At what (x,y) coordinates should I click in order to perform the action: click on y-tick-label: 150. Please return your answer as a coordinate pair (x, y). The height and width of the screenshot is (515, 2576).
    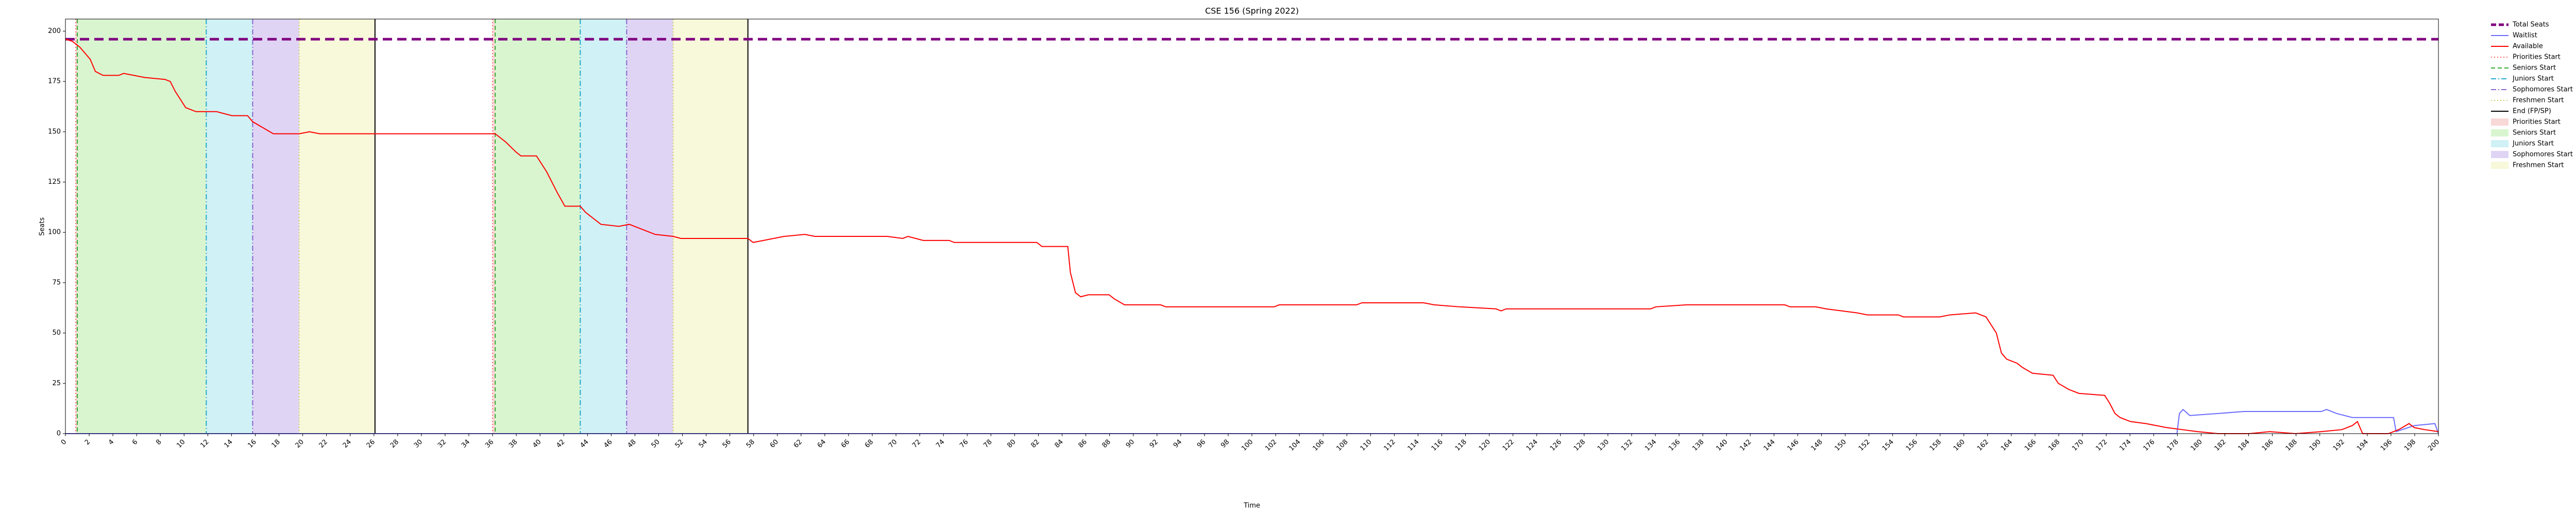
    Looking at the image, I should click on (54, 131).